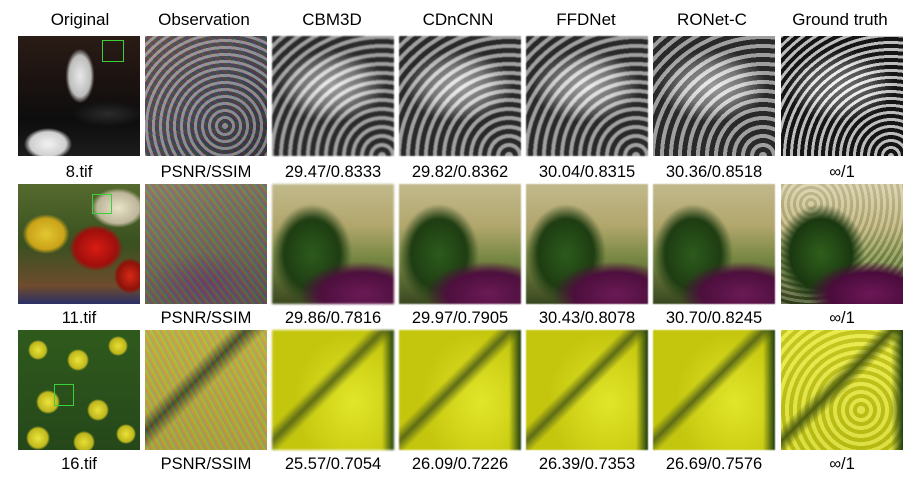 The image size is (909, 482). I want to click on filename-16: 16.tif, so click(79, 464).